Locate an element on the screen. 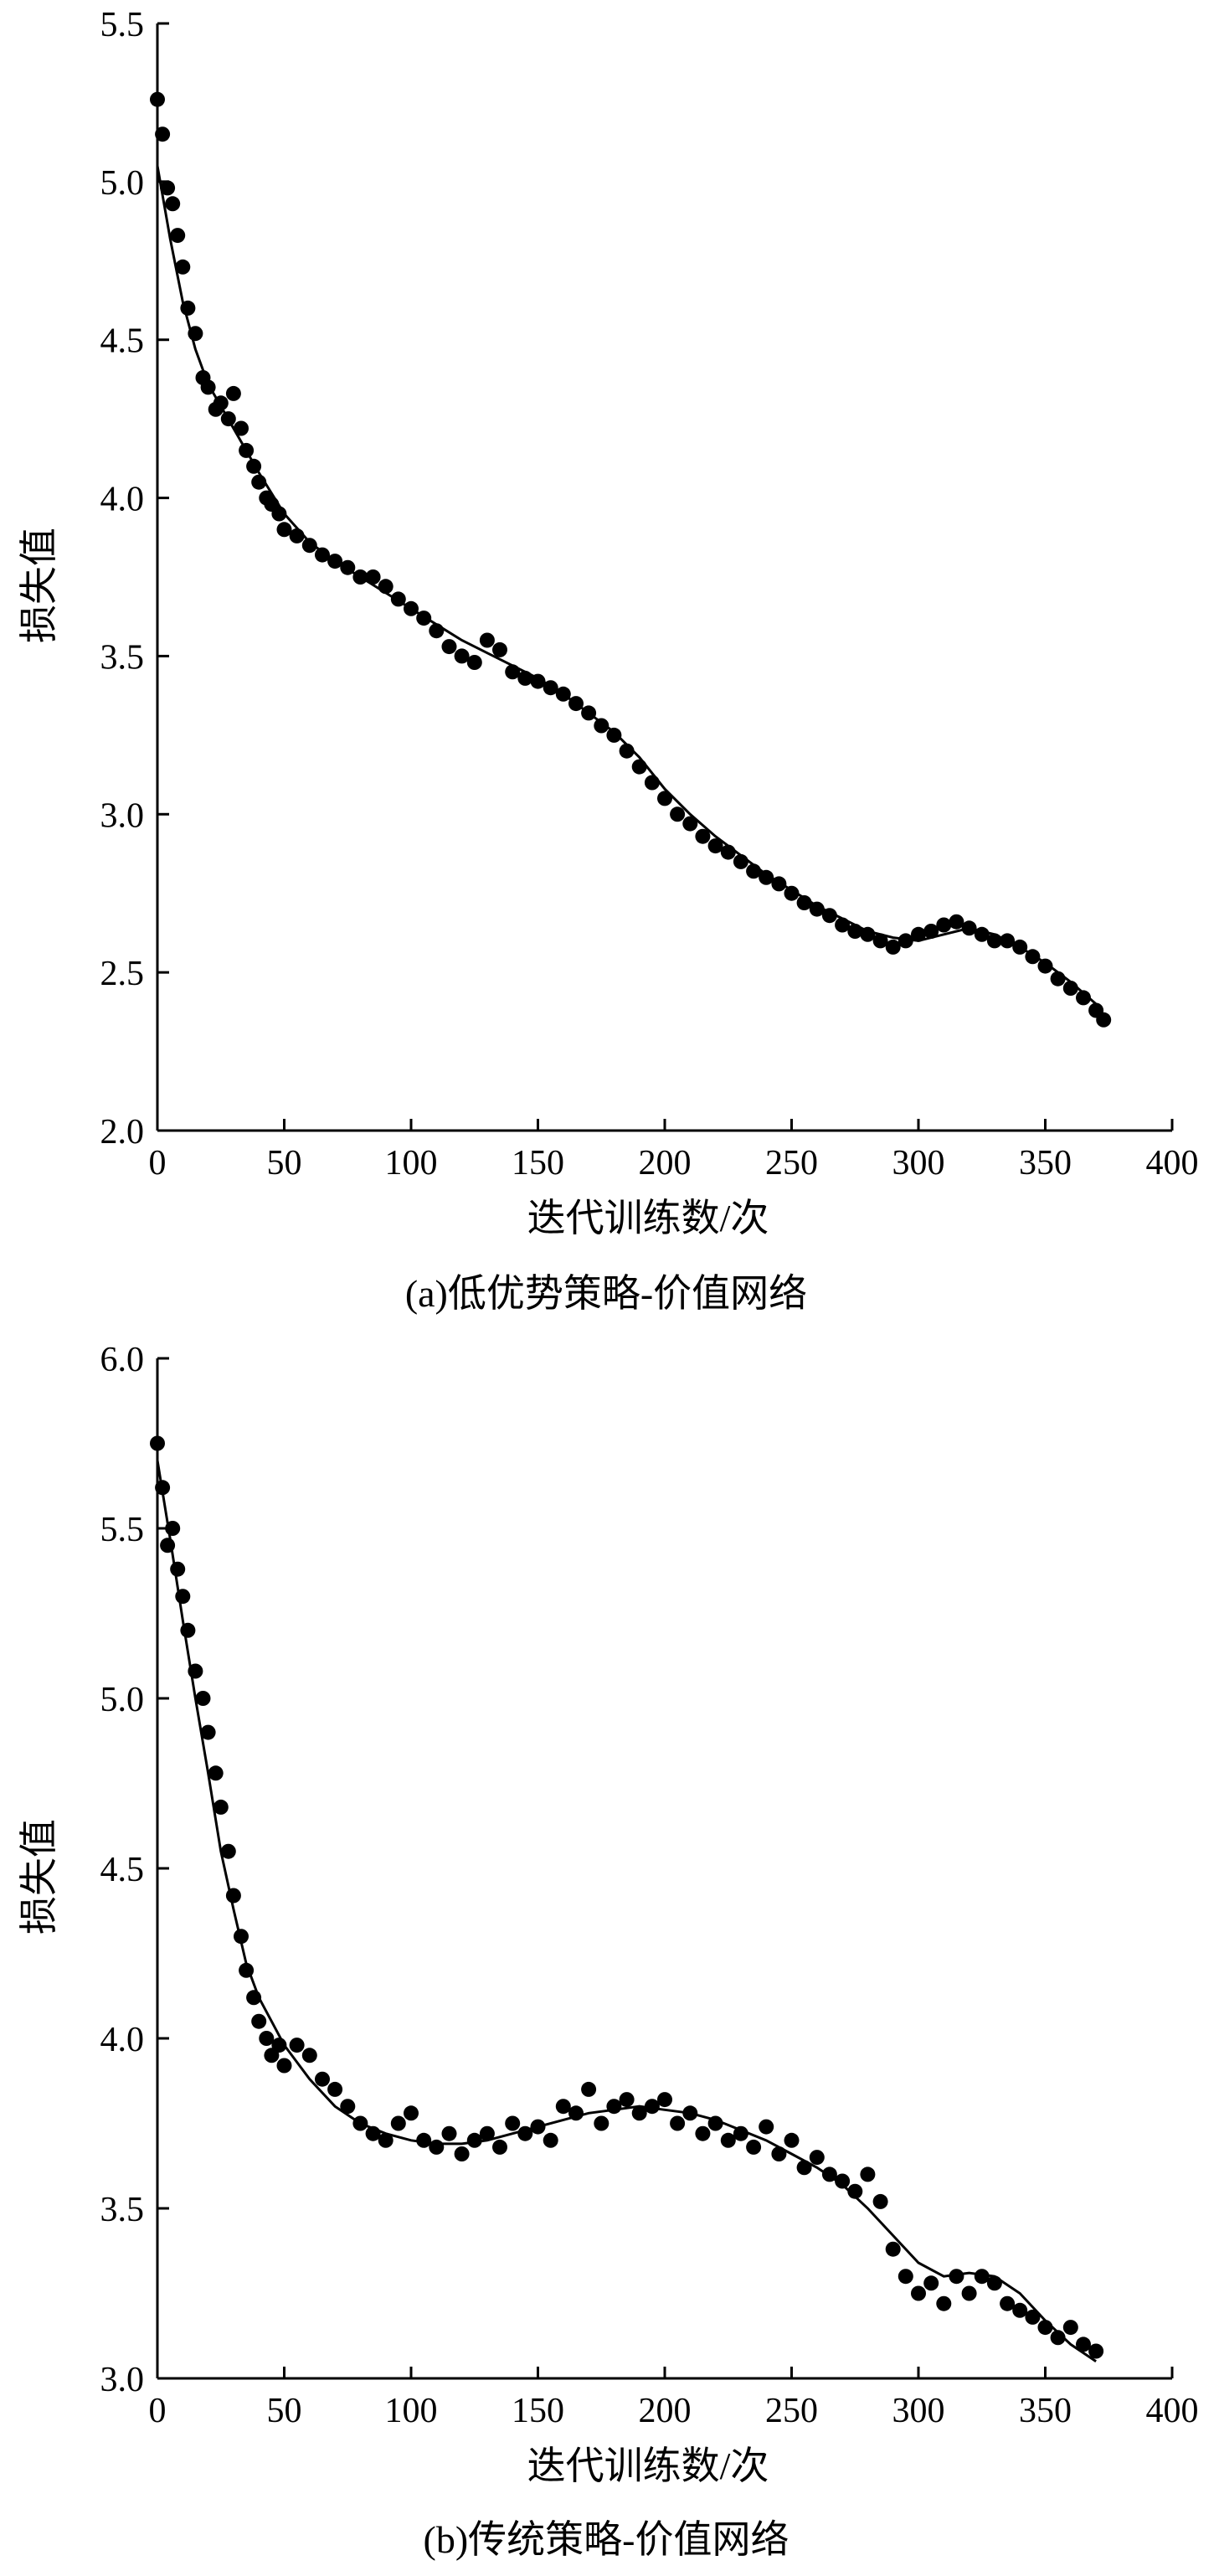  y-tick-label: 4.5 is located at coordinates (122, 341).